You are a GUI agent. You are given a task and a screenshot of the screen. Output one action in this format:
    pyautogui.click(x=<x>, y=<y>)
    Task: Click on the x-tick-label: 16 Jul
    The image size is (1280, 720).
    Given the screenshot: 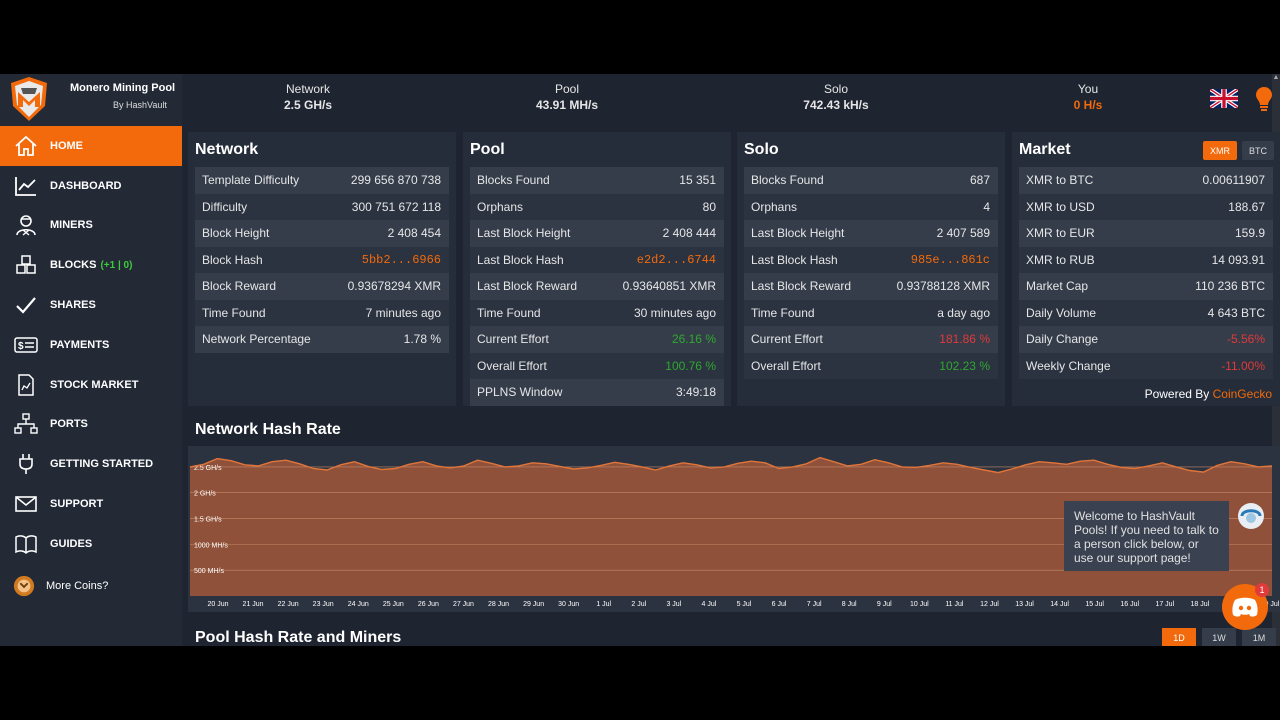 What is the action you would take?
    pyautogui.click(x=1129, y=604)
    